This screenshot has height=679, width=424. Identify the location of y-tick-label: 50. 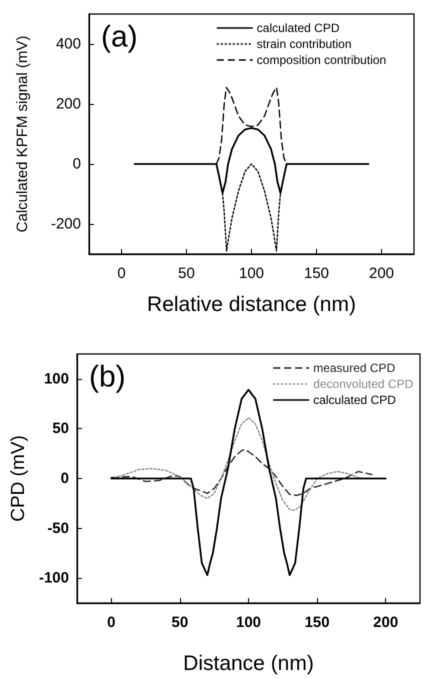
(60, 429).